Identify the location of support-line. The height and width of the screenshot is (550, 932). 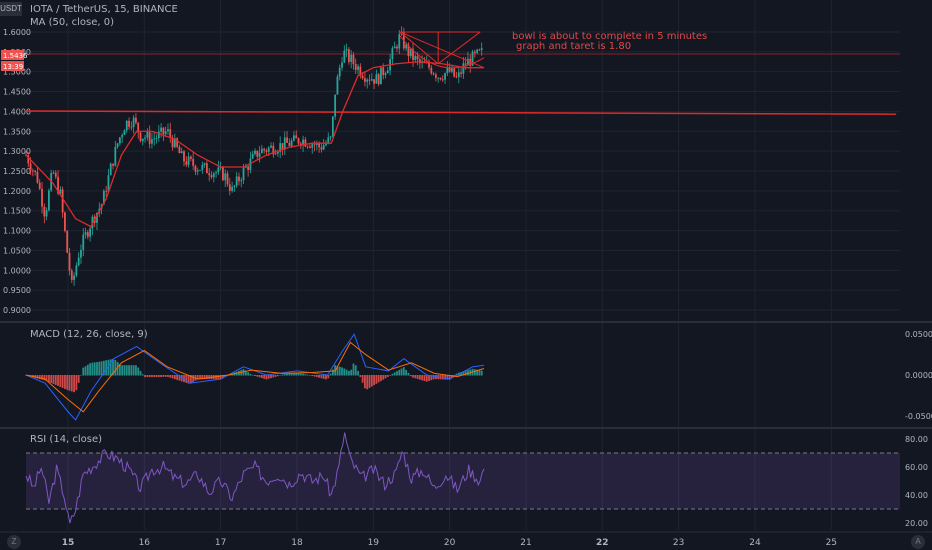
(461, 112).